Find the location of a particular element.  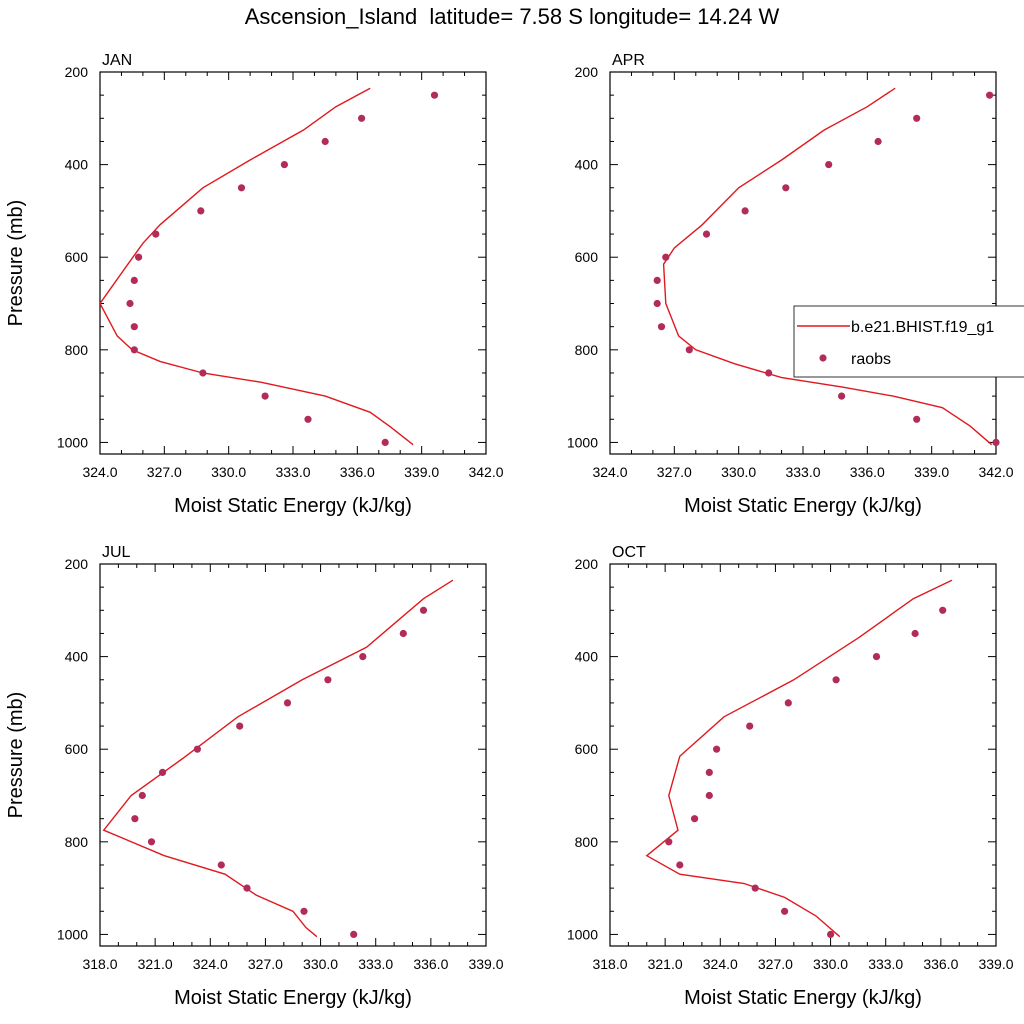

panel-title: APR is located at coordinates (628, 60).